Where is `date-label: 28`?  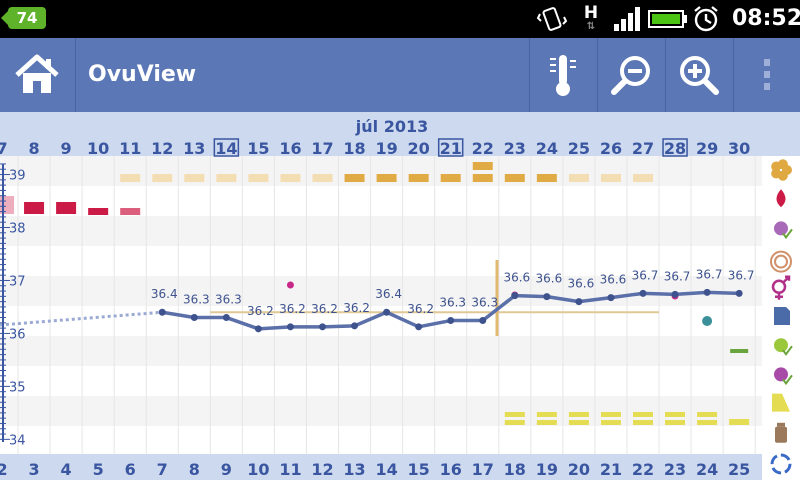 date-label: 28 is located at coordinates (675, 148).